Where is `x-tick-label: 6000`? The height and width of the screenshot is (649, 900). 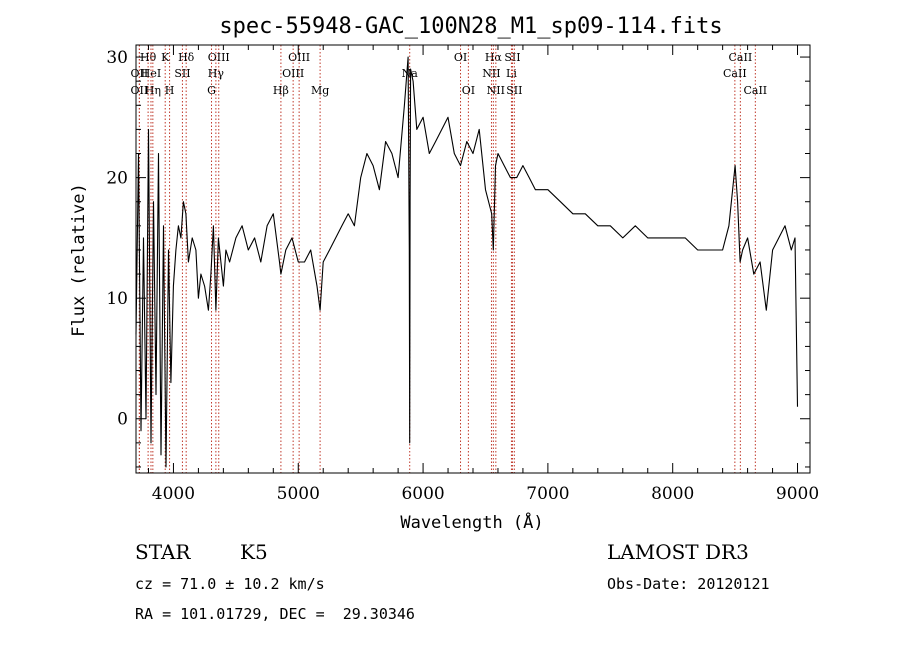
x-tick-label: 6000 is located at coordinates (422, 494).